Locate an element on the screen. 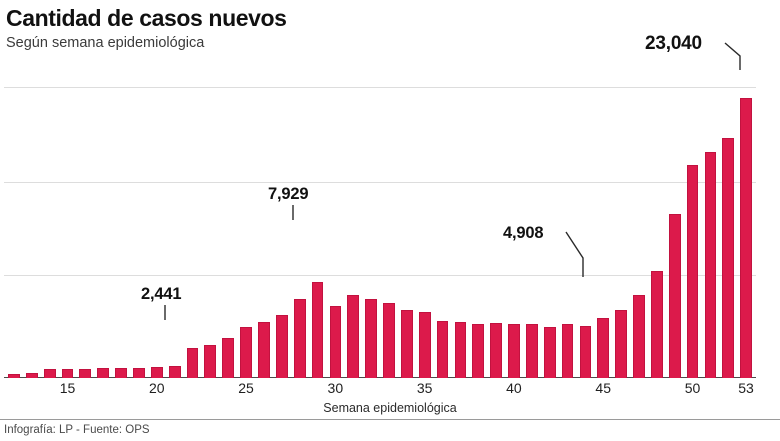  x-axis-title: Semana epidemiológica is located at coordinates (390, 408).